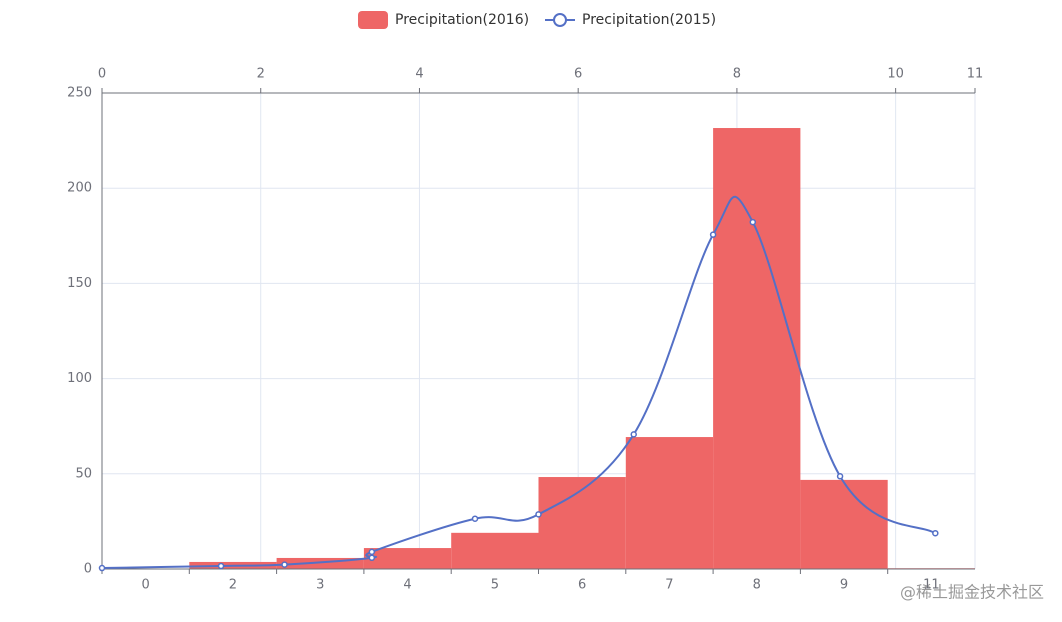 The height and width of the screenshot is (622, 1062). I want to click on y-tick-label: 100, so click(79, 378).